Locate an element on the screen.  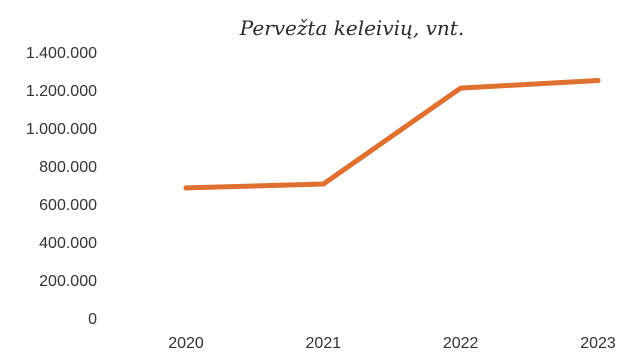
x-tick-label: 2022 is located at coordinates (461, 343).